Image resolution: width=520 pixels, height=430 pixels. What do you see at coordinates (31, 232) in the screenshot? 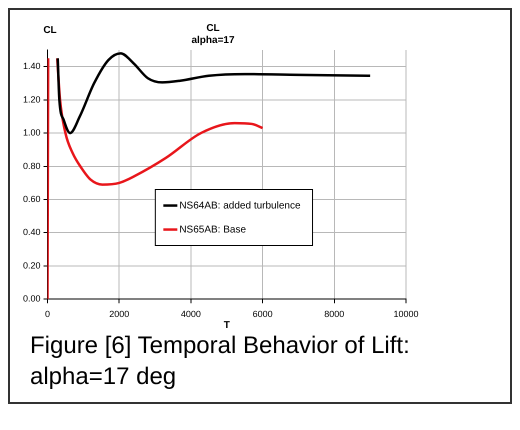
I see `y-tick-label: 0.40` at bounding box center [31, 232].